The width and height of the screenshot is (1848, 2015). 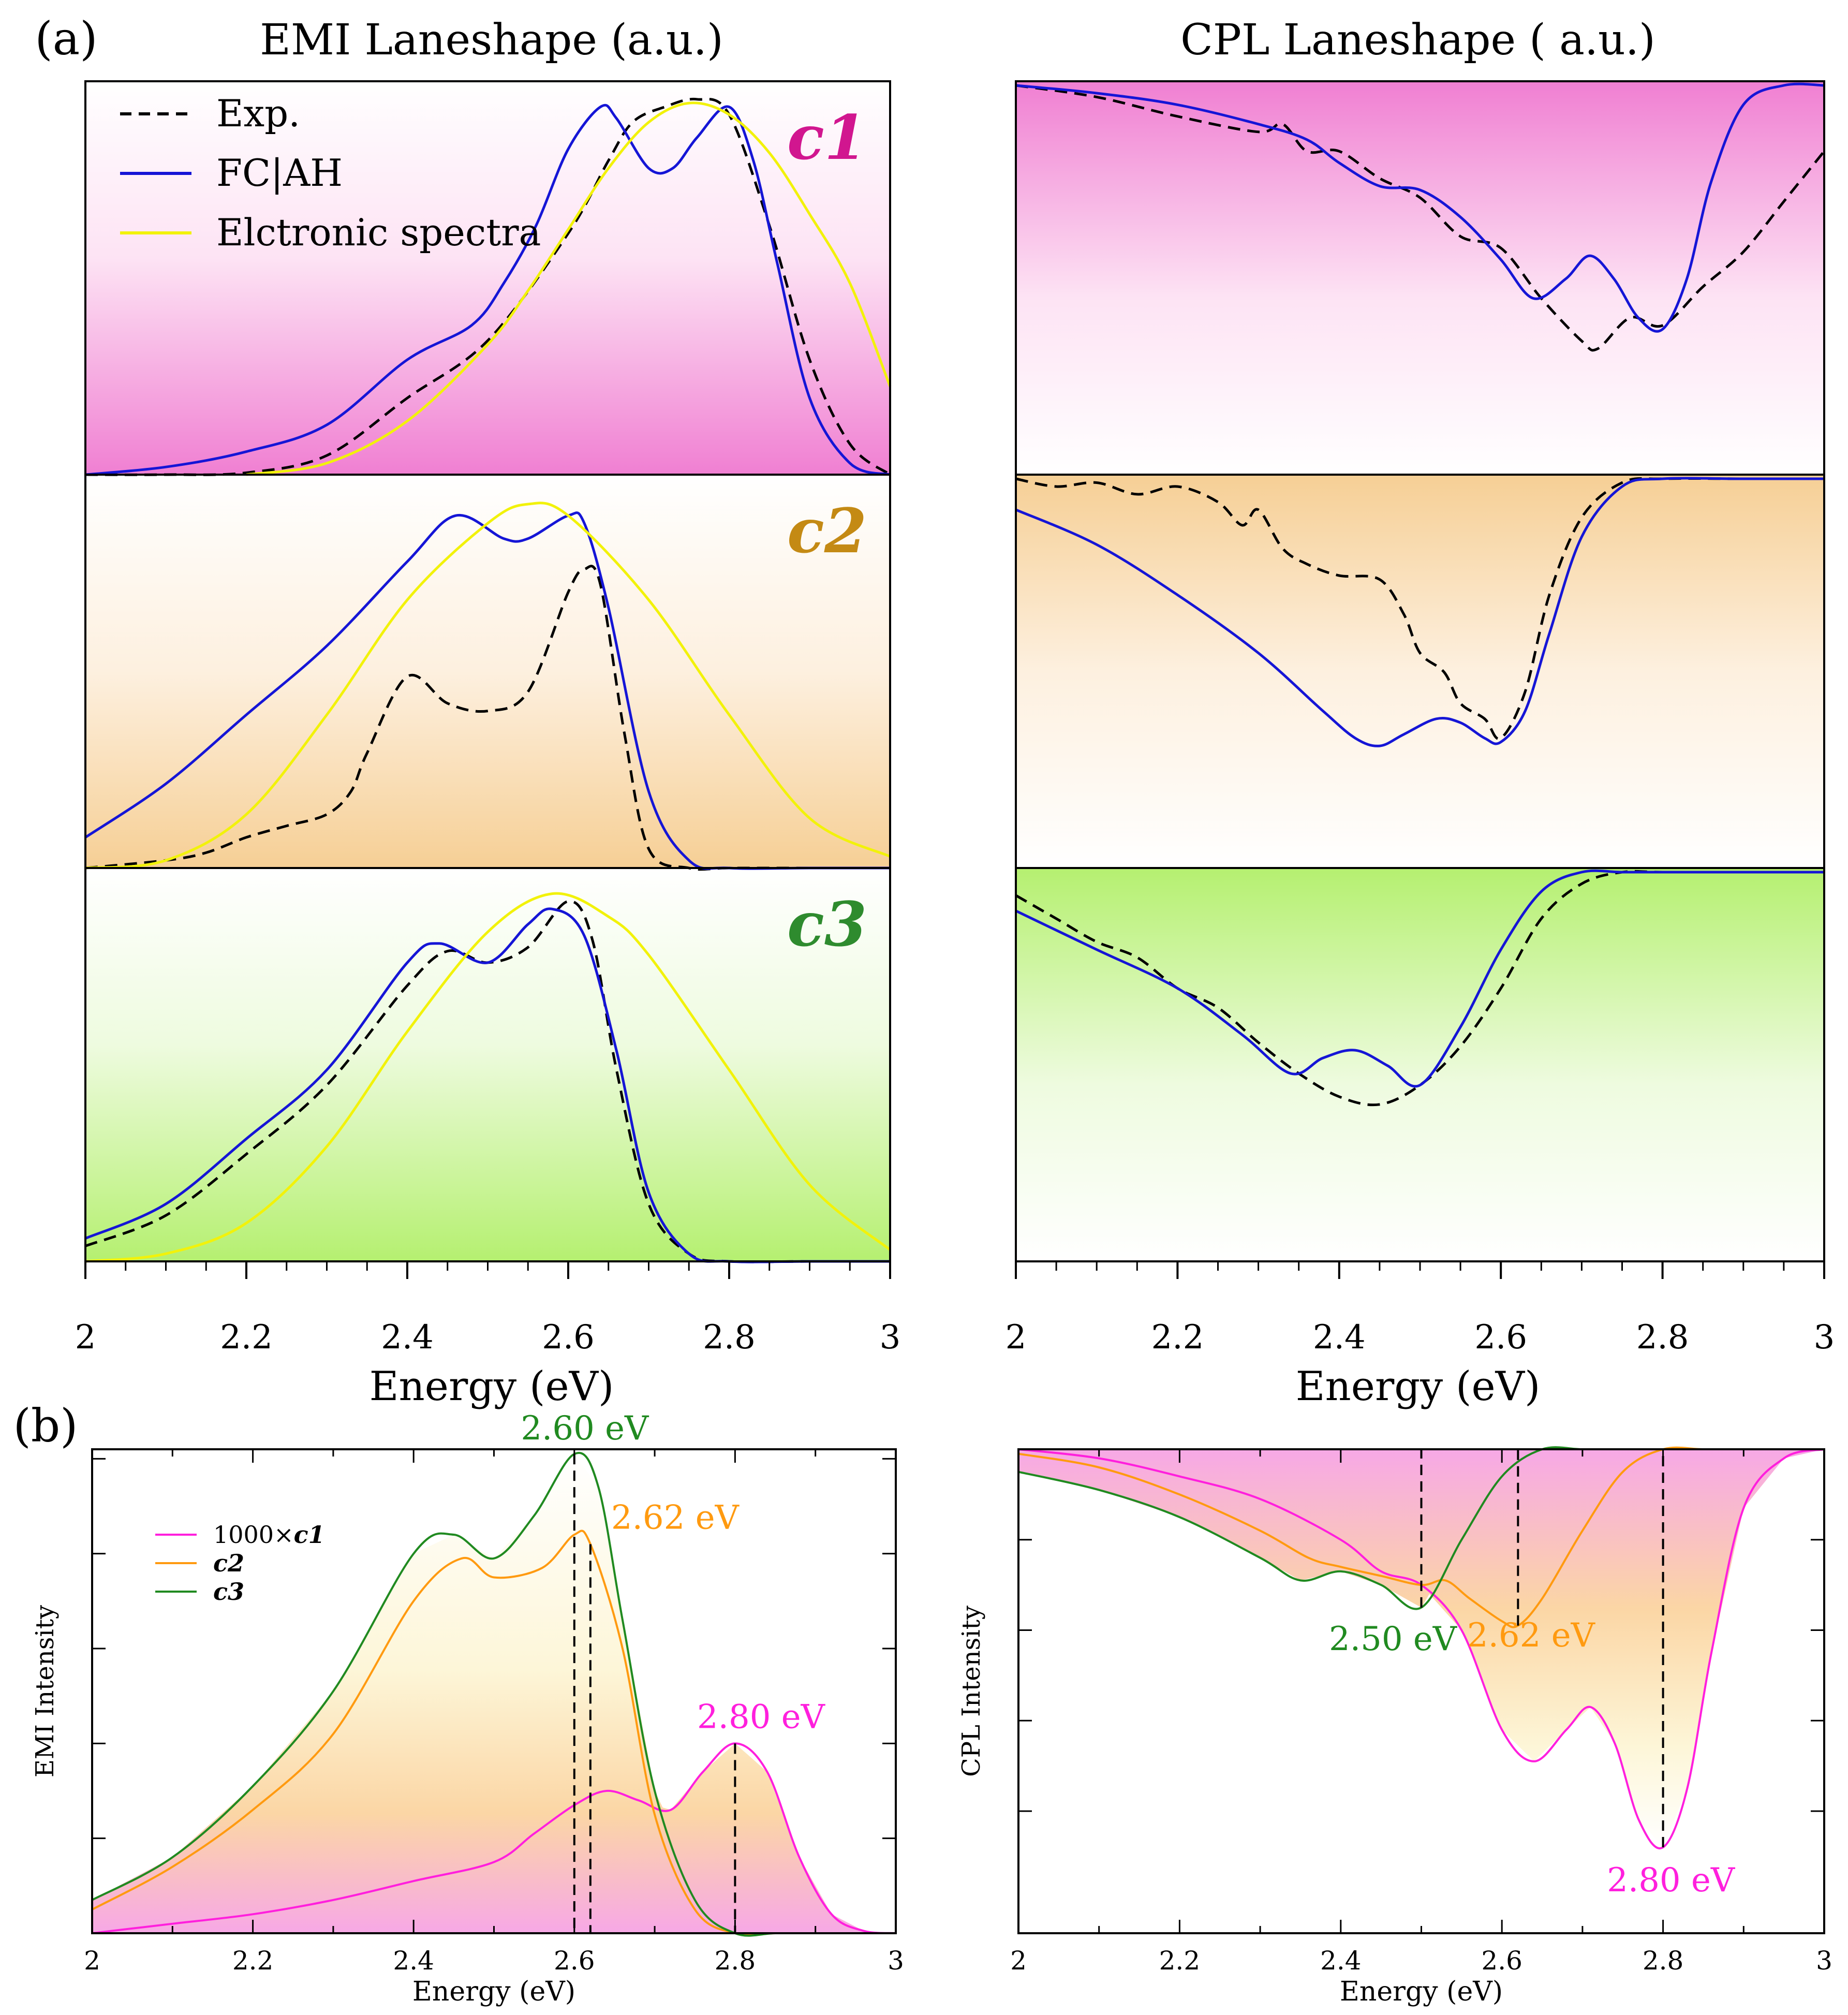 I want to click on b-emi-annotation-label: 2.80 eV, so click(x=761, y=1717).